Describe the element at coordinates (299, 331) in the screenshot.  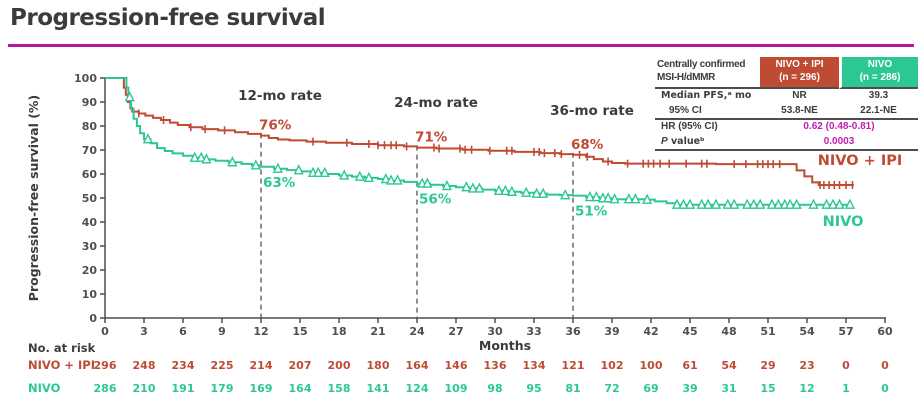
I see `x-tick-label: 15` at that location.